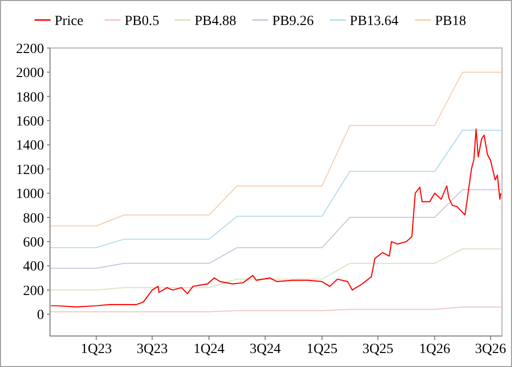 The height and width of the screenshot is (367, 512). What do you see at coordinates (276, 269) in the screenshot?
I see `line-series` at bounding box center [276, 269].